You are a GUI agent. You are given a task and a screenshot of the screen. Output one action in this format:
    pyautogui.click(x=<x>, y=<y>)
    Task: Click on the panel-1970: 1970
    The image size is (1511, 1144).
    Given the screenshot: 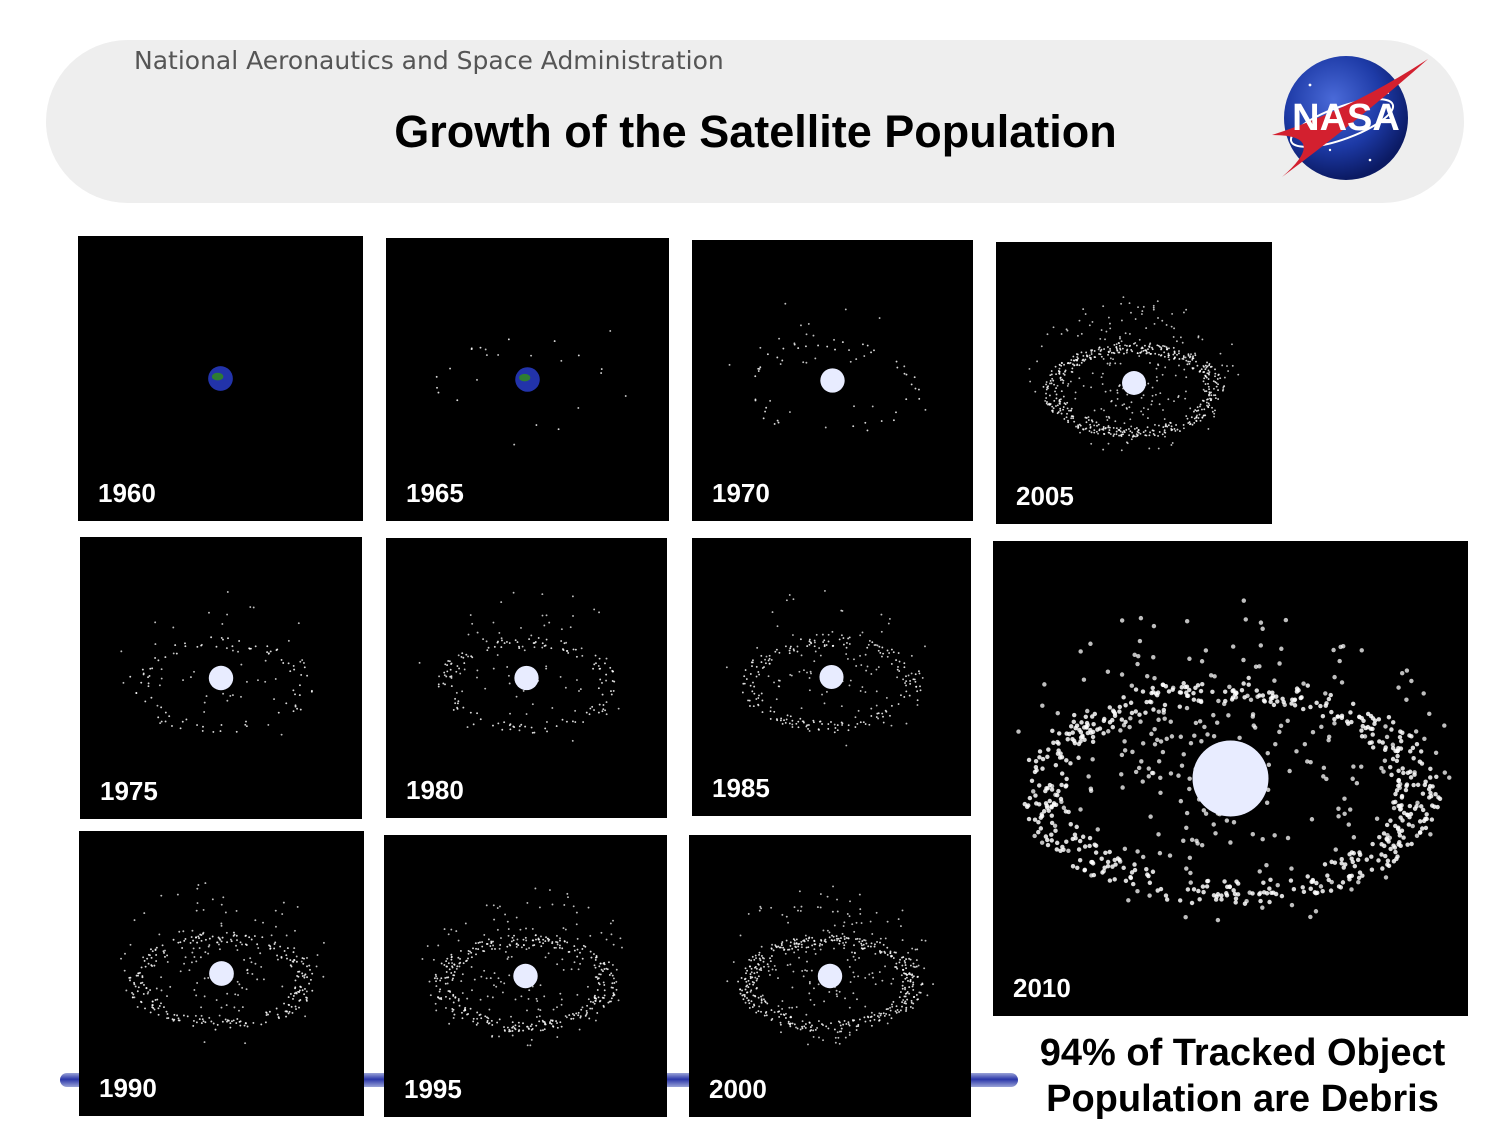 What is the action you would take?
    pyautogui.click(x=832, y=380)
    